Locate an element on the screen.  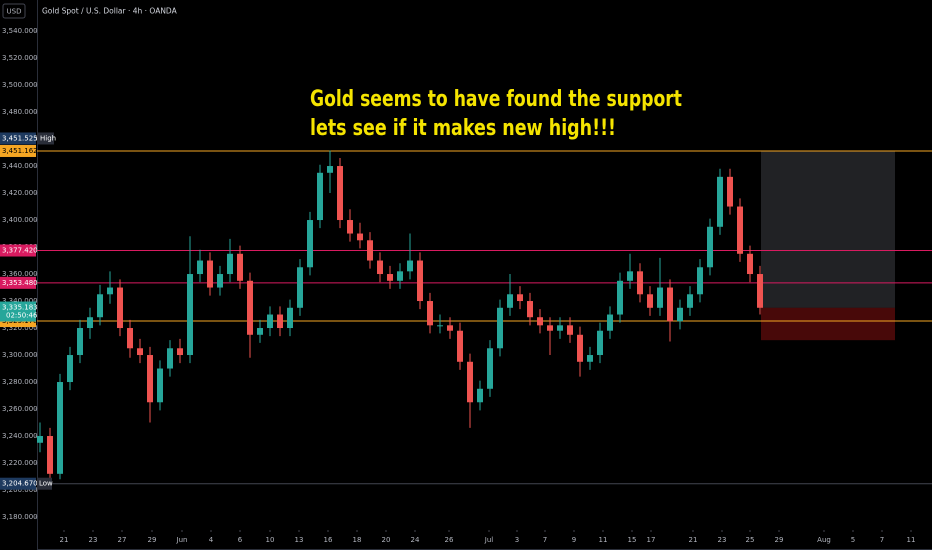
x-tick-label: Jun is located at coordinates (182, 540).